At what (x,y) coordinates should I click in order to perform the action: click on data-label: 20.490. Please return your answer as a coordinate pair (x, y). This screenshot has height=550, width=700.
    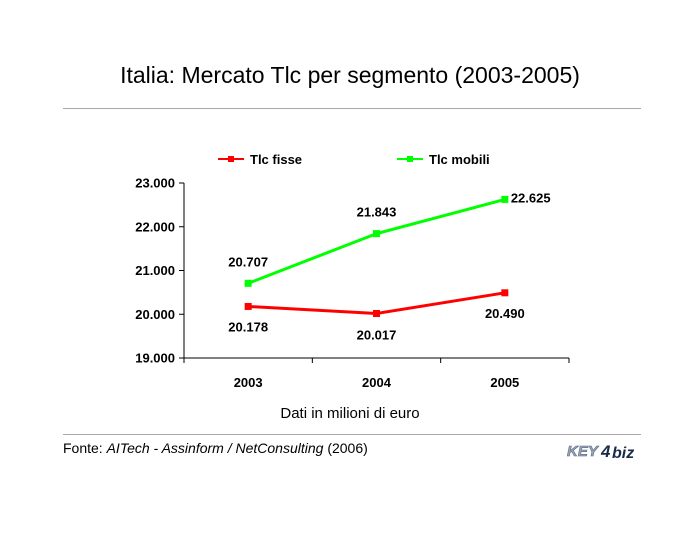
    Looking at the image, I should click on (505, 313).